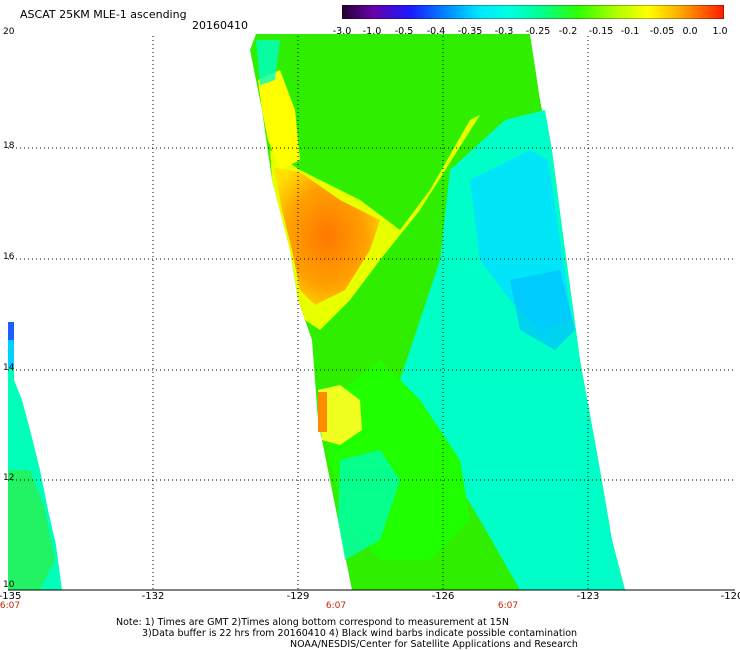  I want to click on lon-label: -123, so click(588, 596).